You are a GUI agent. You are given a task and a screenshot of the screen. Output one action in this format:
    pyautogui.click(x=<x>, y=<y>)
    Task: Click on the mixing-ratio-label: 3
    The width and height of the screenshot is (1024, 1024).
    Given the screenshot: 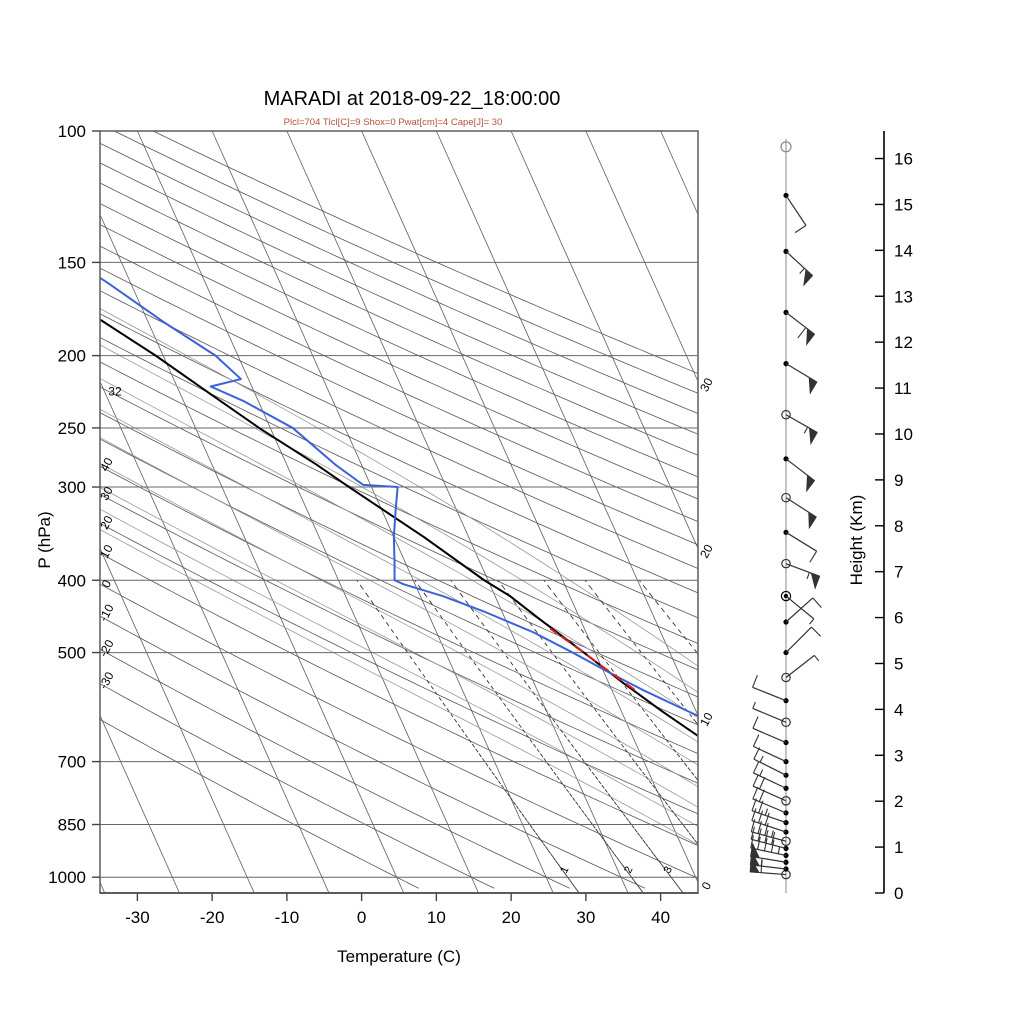 What is the action you would take?
    pyautogui.click(x=668, y=870)
    